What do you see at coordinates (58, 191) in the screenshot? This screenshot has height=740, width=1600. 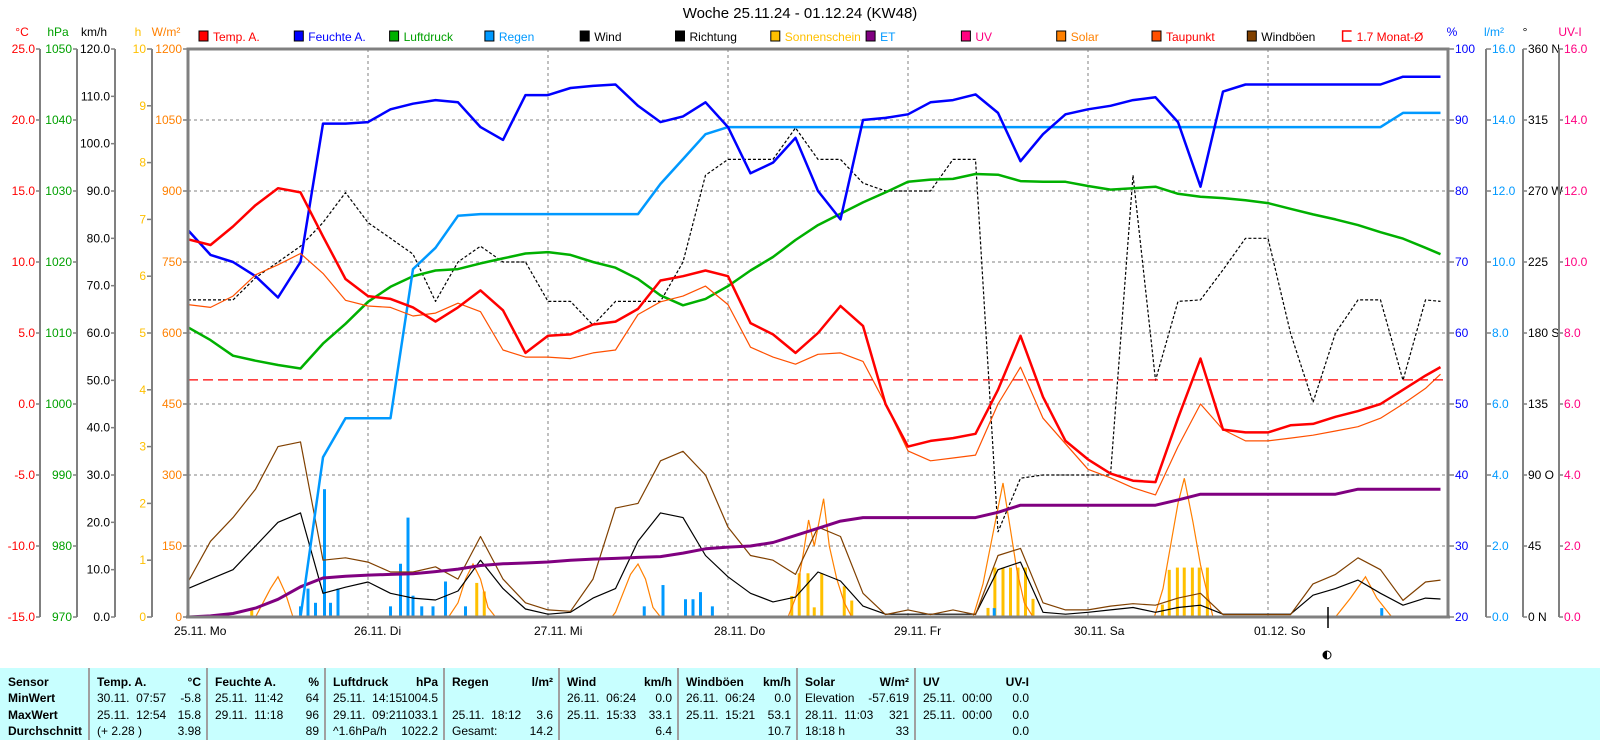 I see `pressure-tick-label: 1030` at bounding box center [58, 191].